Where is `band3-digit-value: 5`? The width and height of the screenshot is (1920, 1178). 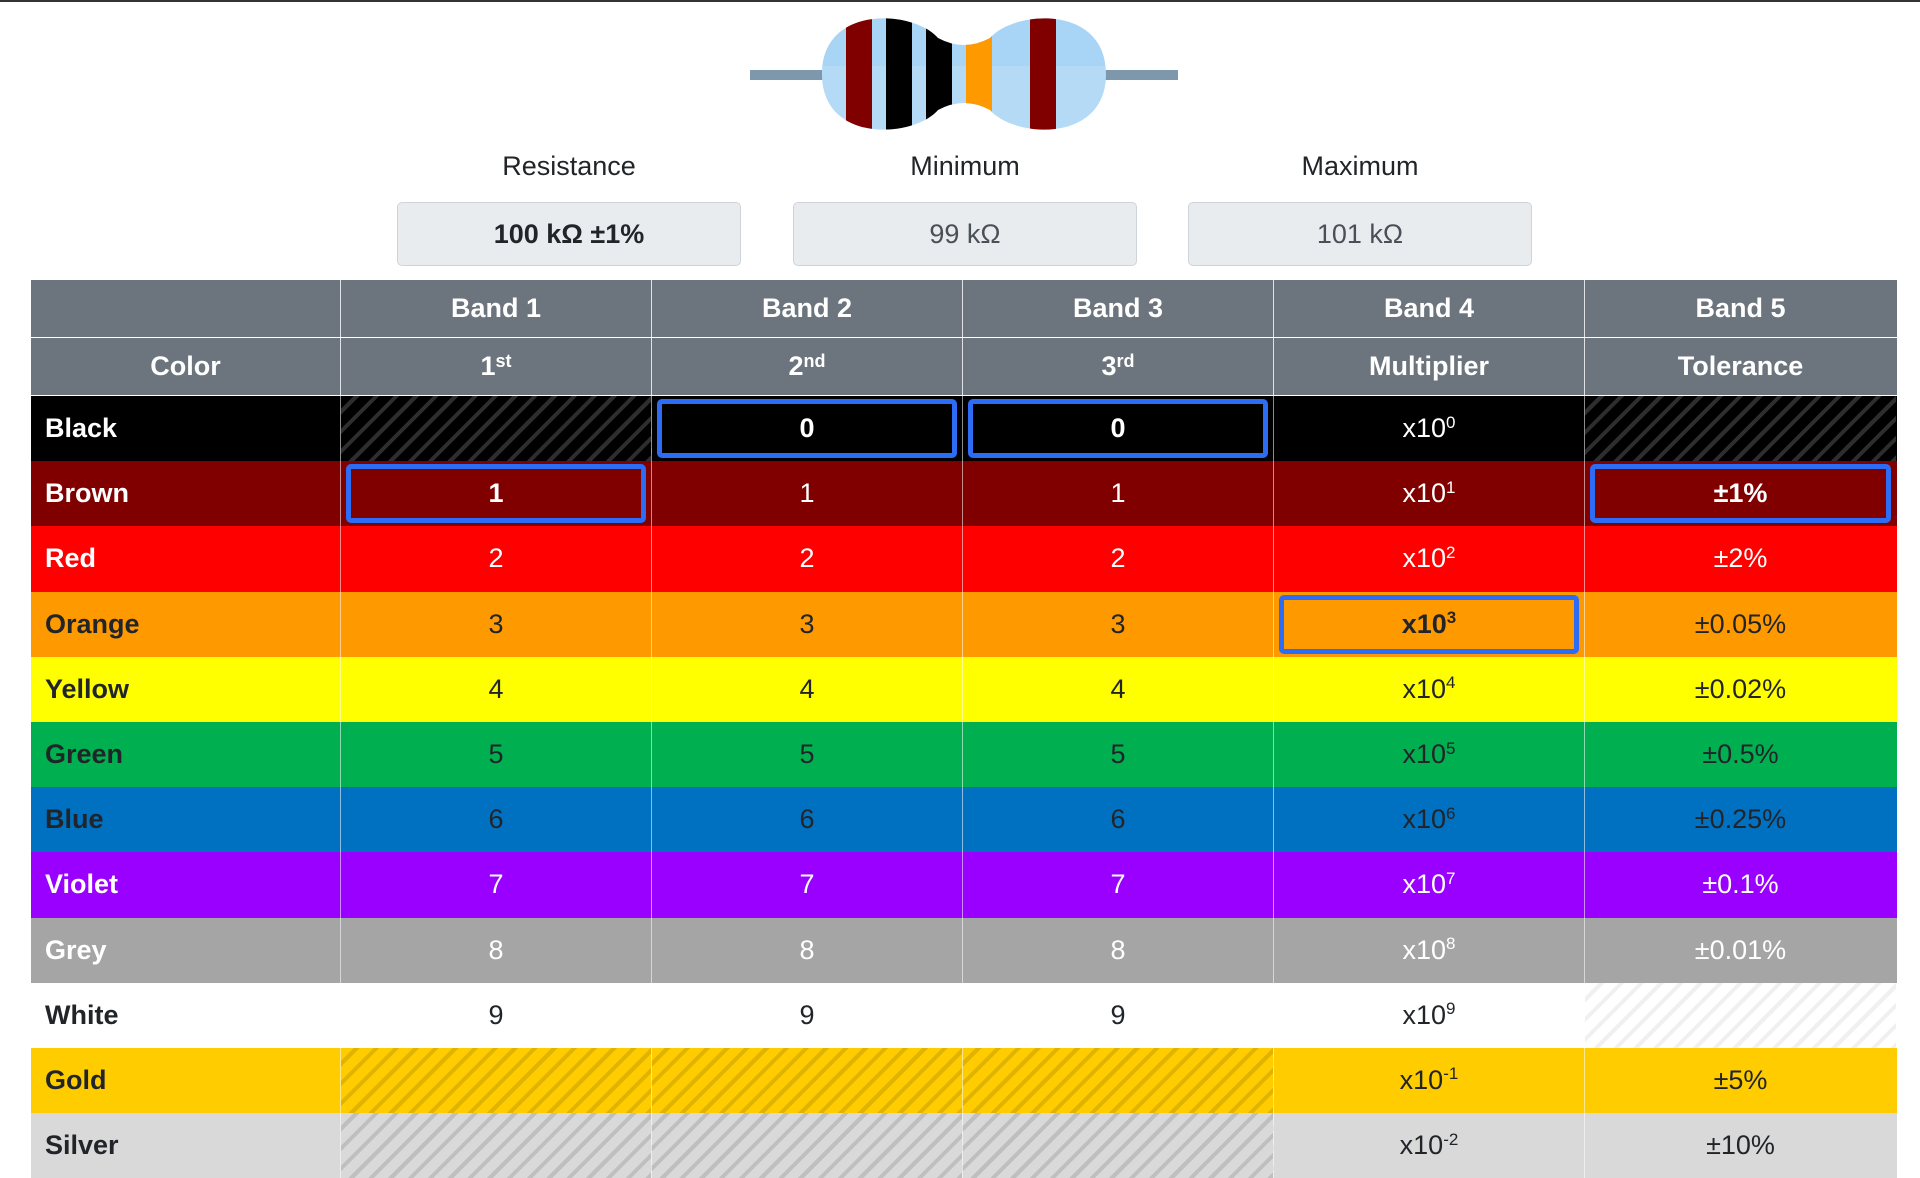 band3-digit-value: 5 is located at coordinates (1118, 754).